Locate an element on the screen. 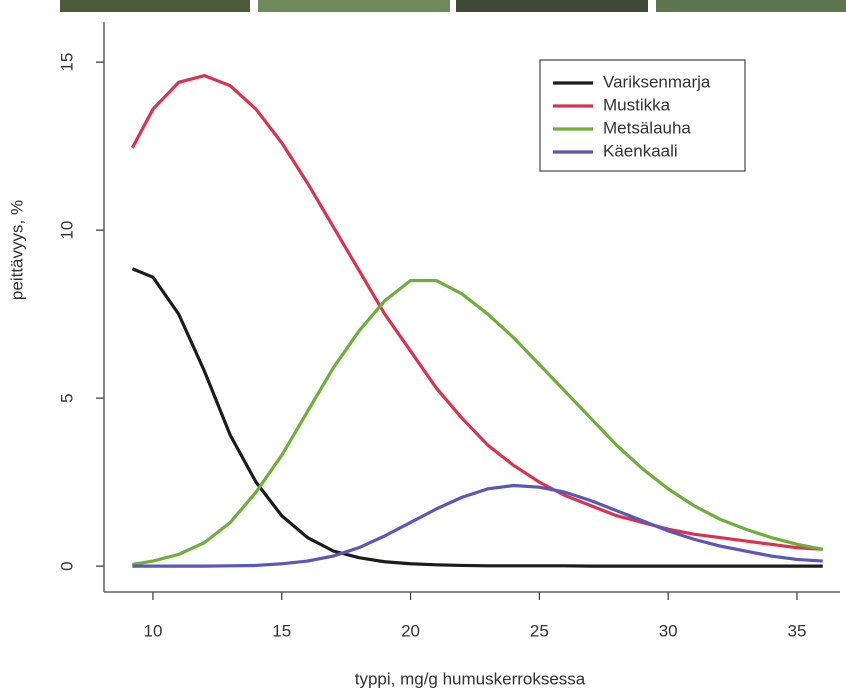 The width and height of the screenshot is (846, 692). x-tick-label: 30 is located at coordinates (668, 630).